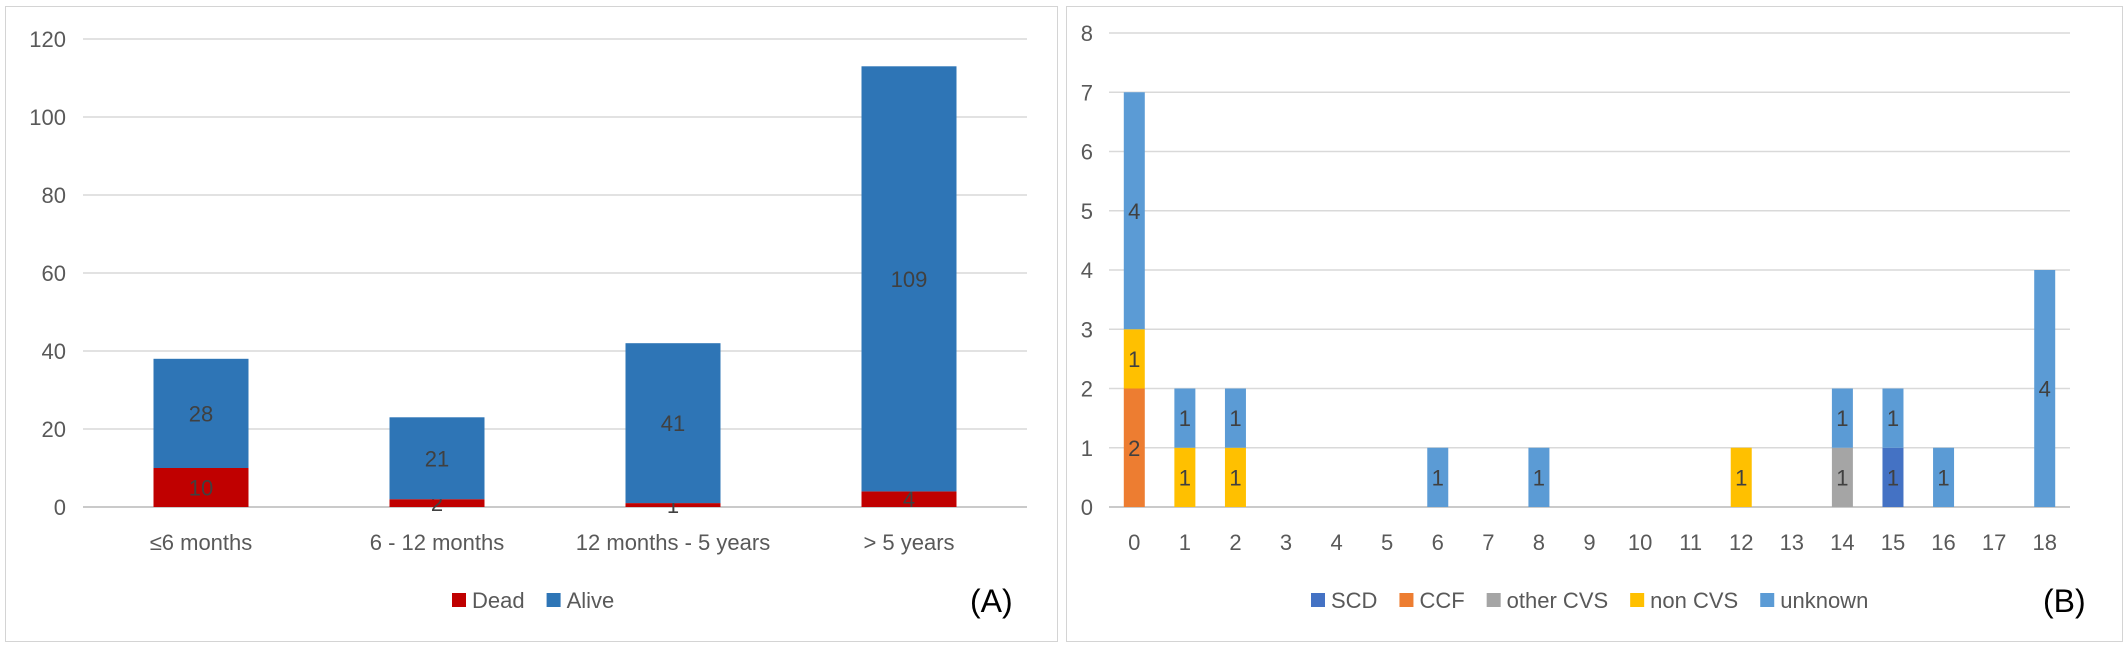 The image size is (2128, 649). What do you see at coordinates (591, 600) in the screenshot?
I see `chart-a-legend-label-alive: Alive` at bounding box center [591, 600].